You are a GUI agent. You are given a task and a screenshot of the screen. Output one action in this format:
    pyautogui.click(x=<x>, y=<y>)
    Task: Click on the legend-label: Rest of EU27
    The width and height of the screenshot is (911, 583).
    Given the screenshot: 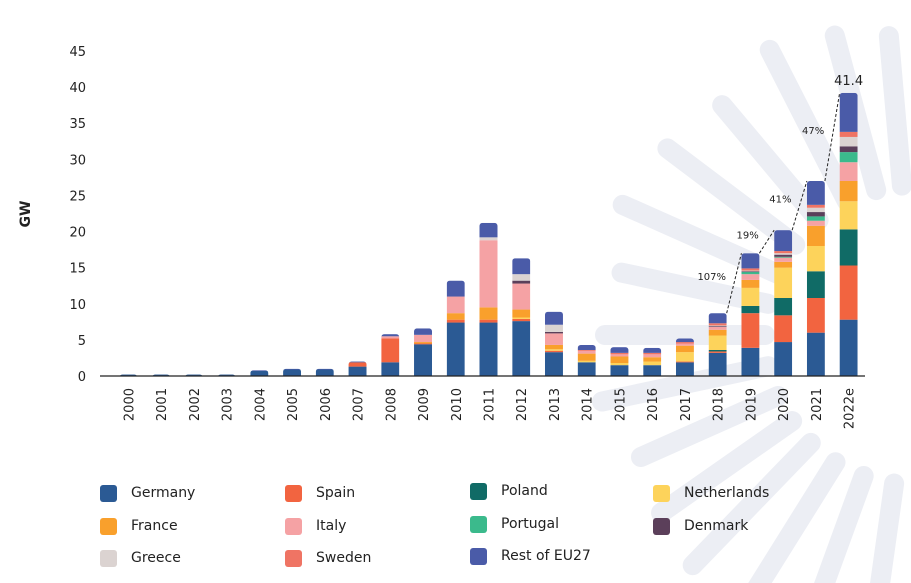 What is the action you would take?
    pyautogui.click(x=546, y=556)
    